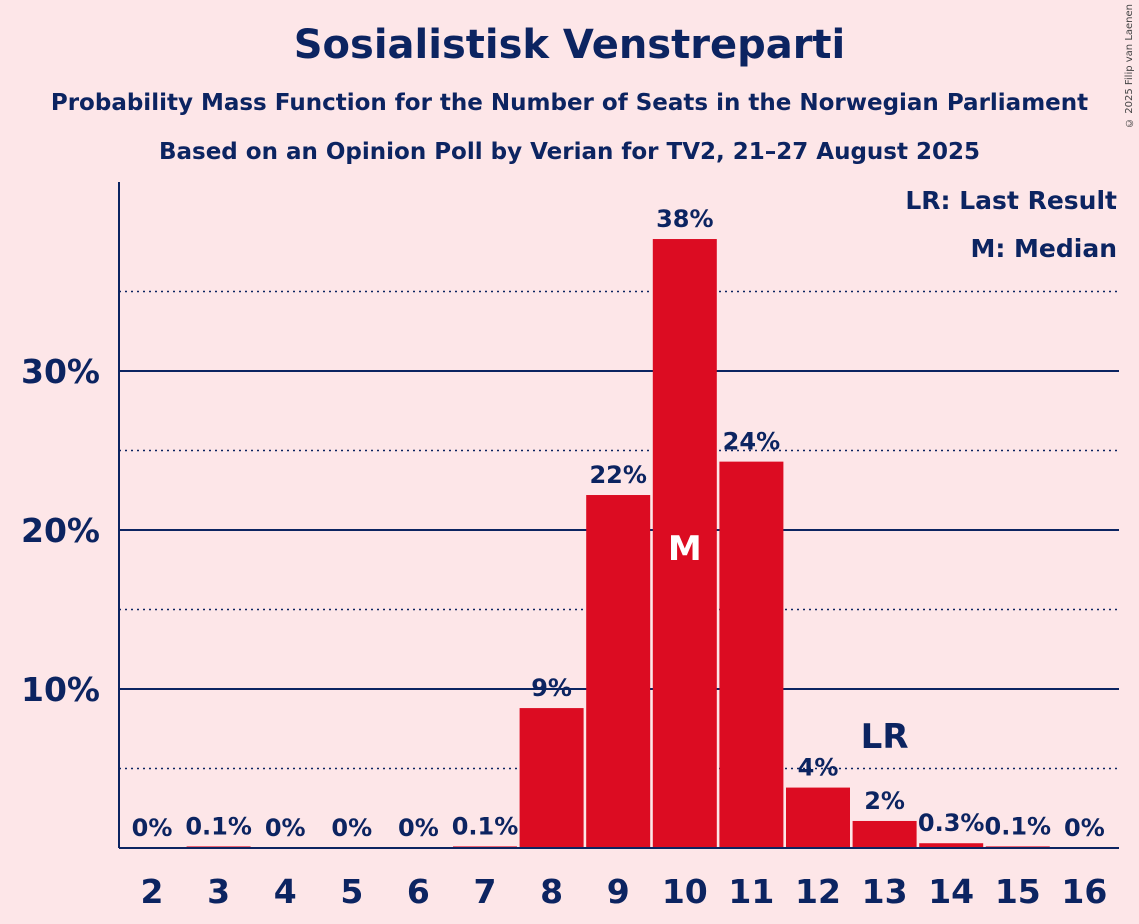  Describe the element at coordinates (285, 891) in the screenshot. I see `x-tick-label: 4` at that location.